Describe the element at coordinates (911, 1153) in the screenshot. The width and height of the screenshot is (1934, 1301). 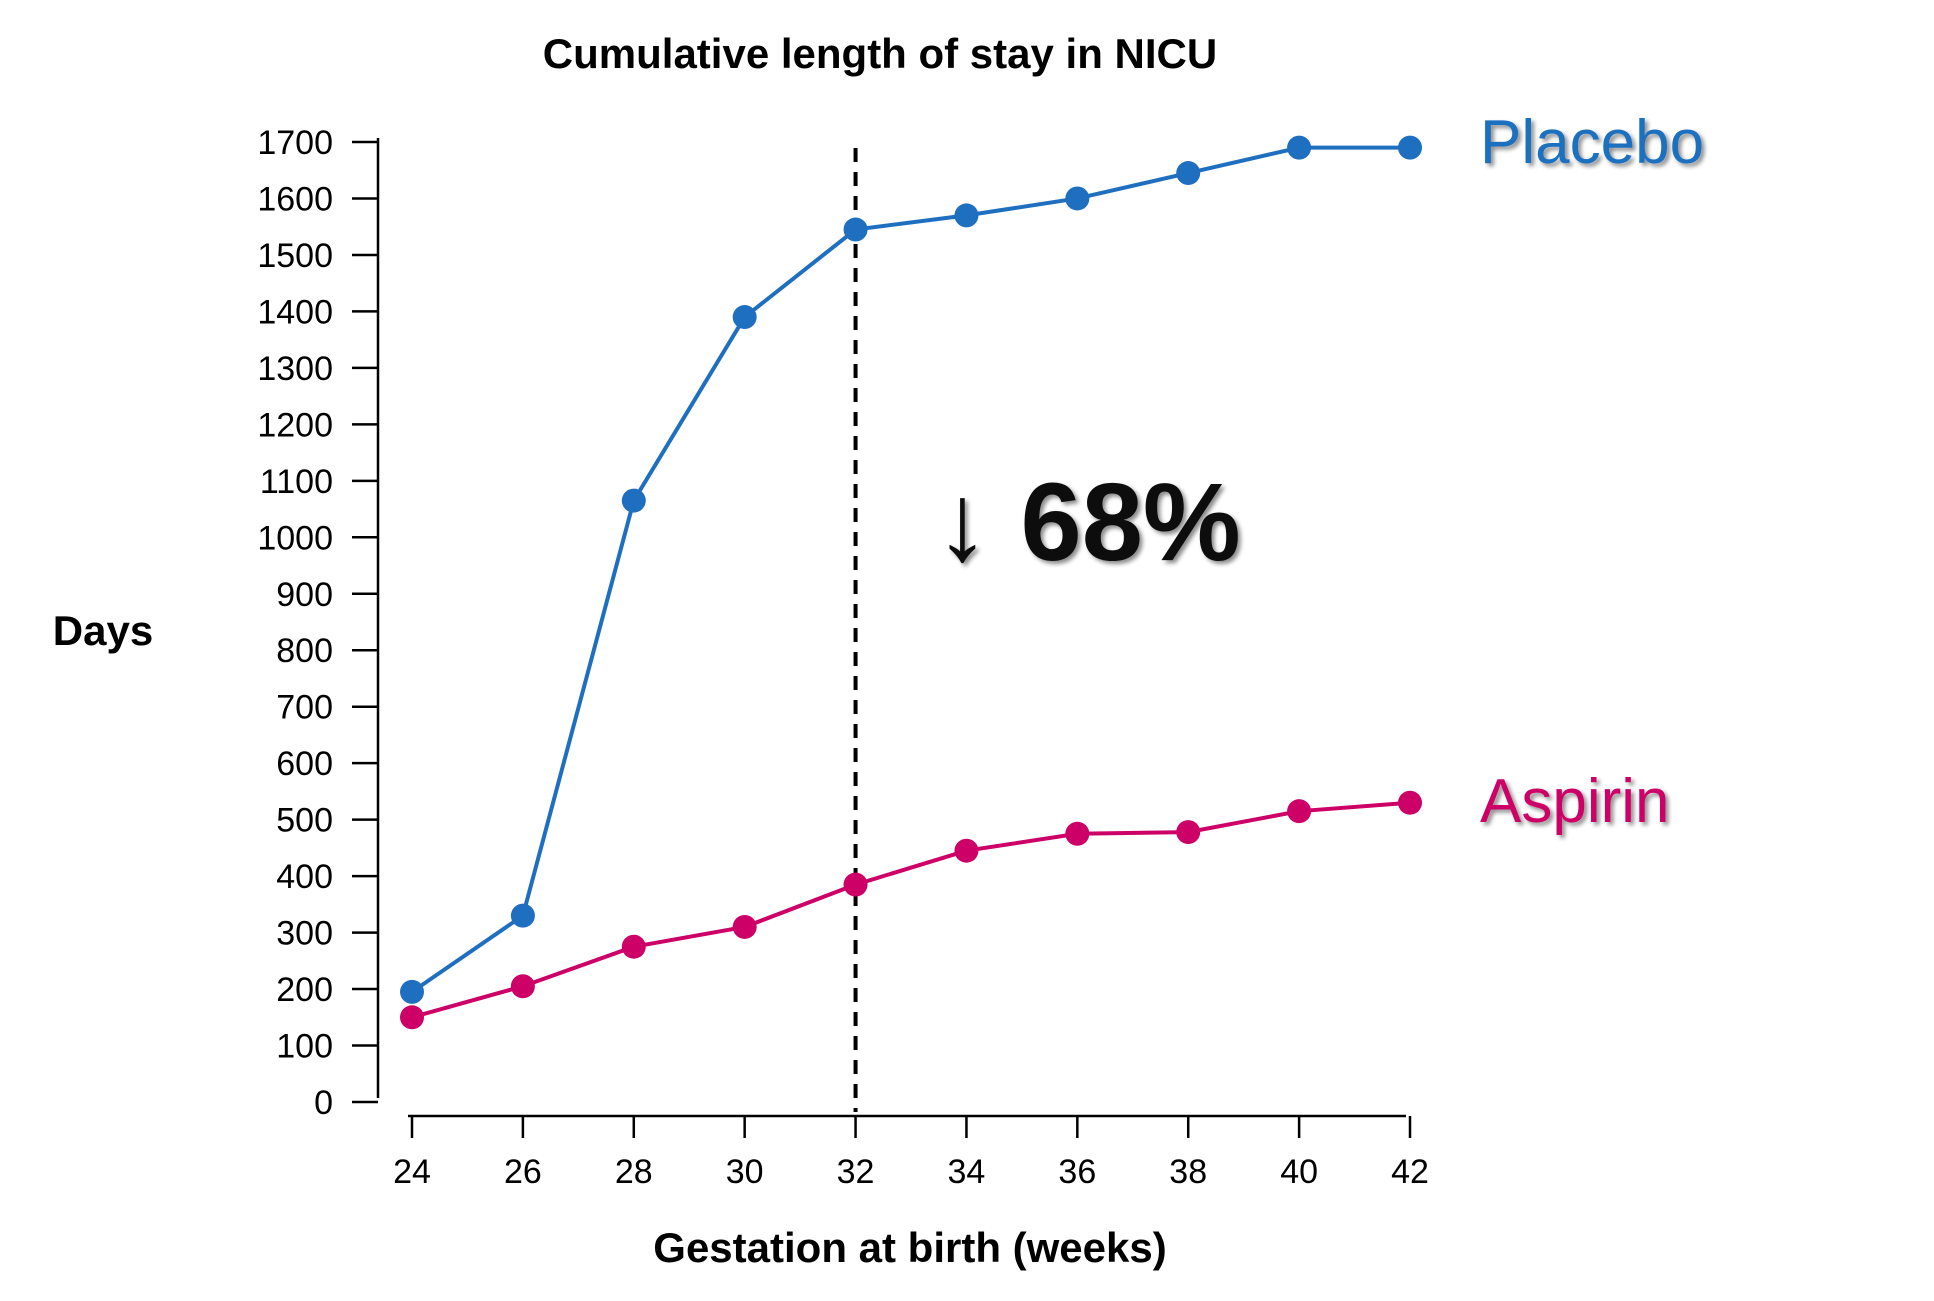
I see `x-ticks: 24 26 28 30 32 34 36 38 40 42` at that location.